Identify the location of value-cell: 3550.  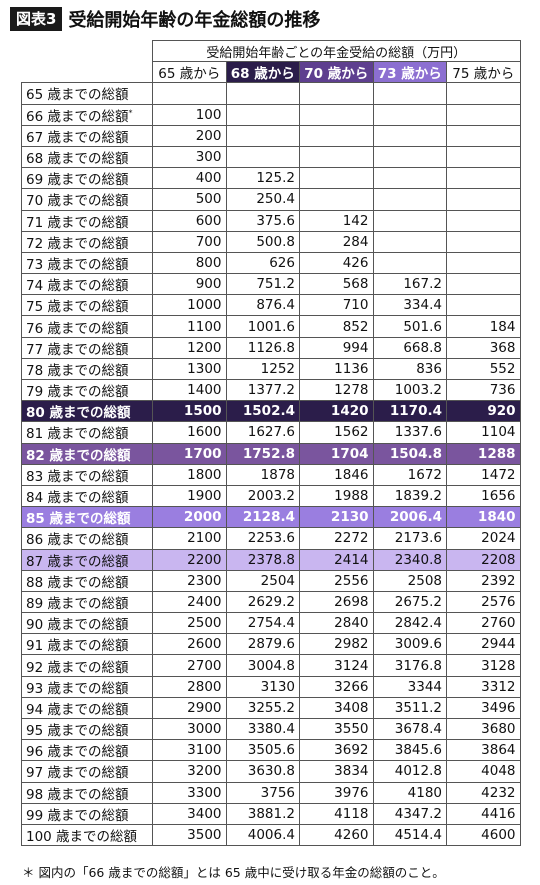
(336, 729).